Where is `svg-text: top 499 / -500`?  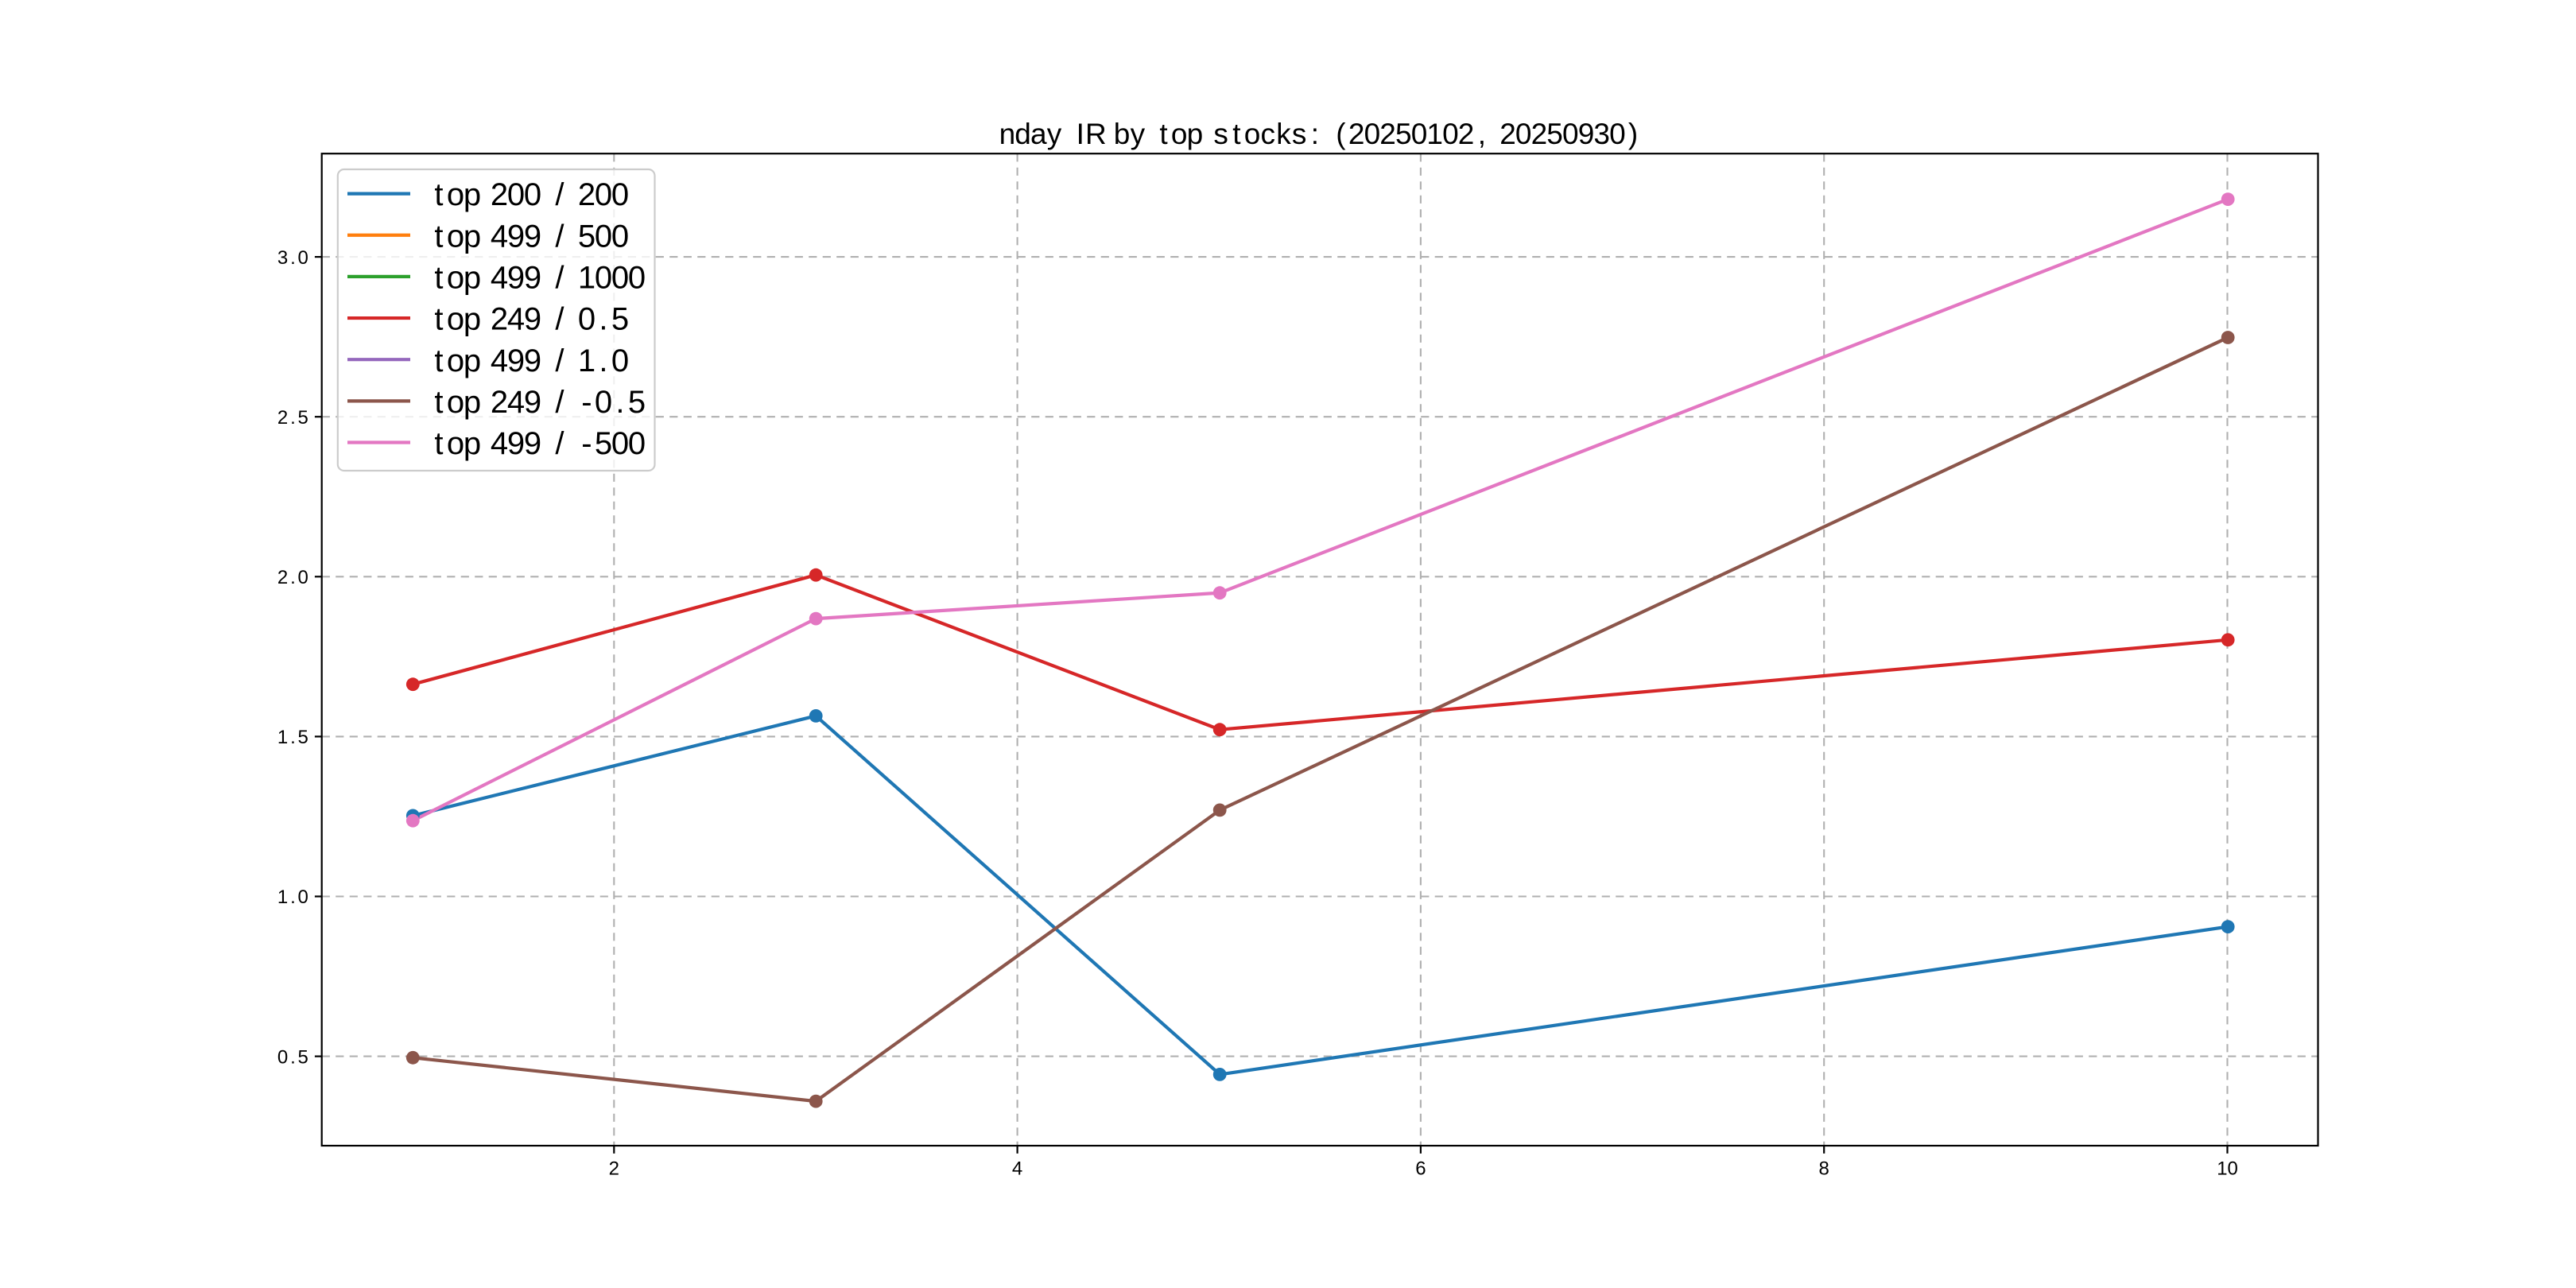
svg-text: top 499 / -500 is located at coordinates (540, 443).